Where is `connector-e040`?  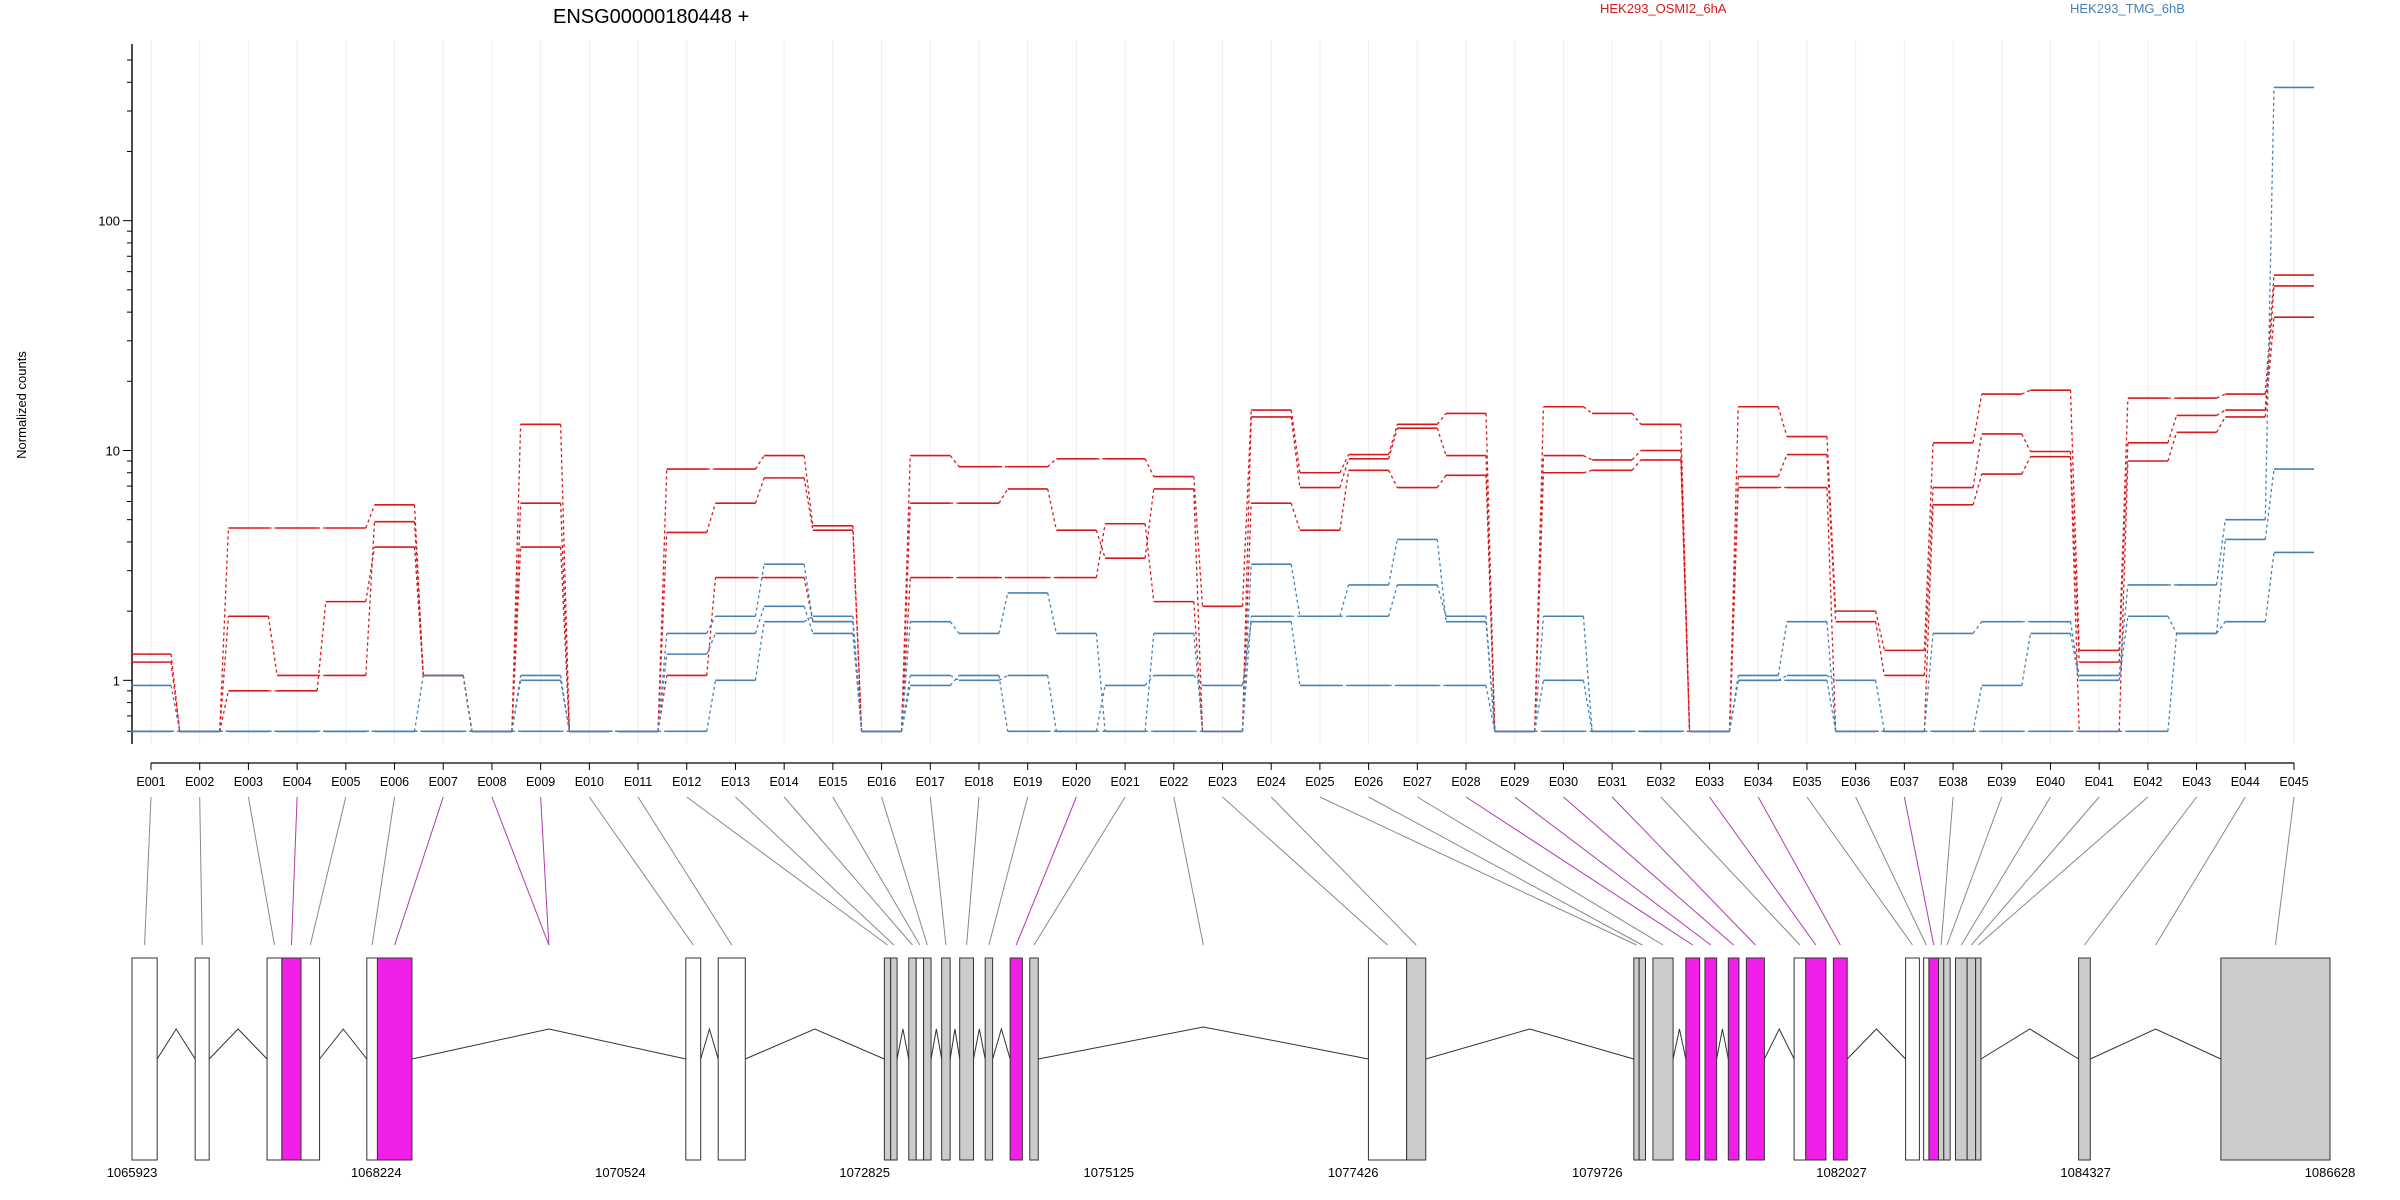
connector-e040 is located at coordinates (2005, 871).